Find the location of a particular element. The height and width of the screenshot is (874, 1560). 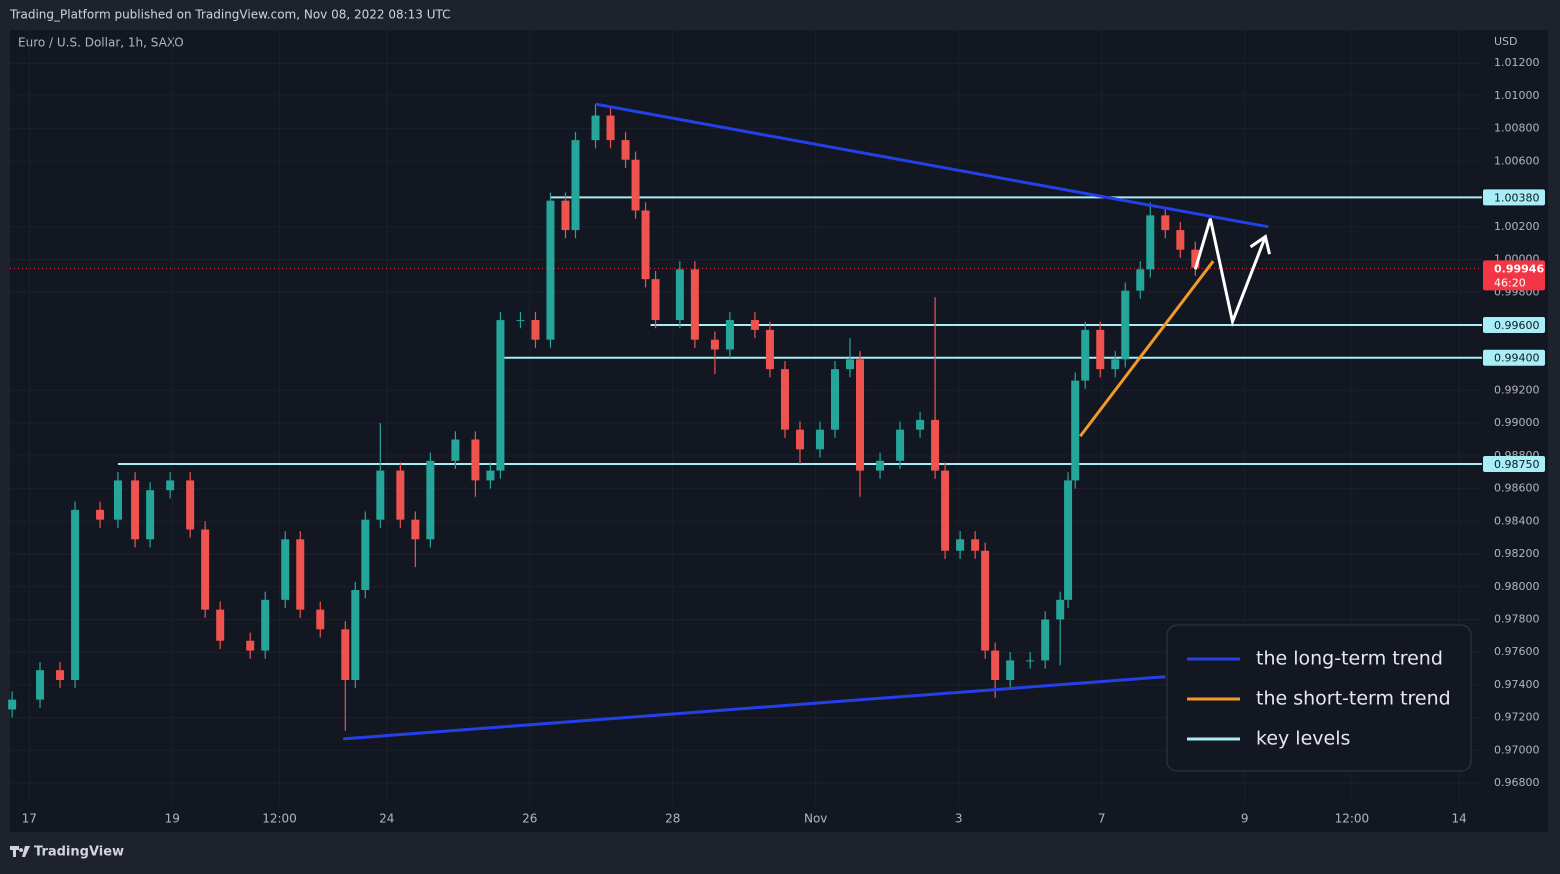

level-label: 0.99400 is located at coordinates (1517, 358).